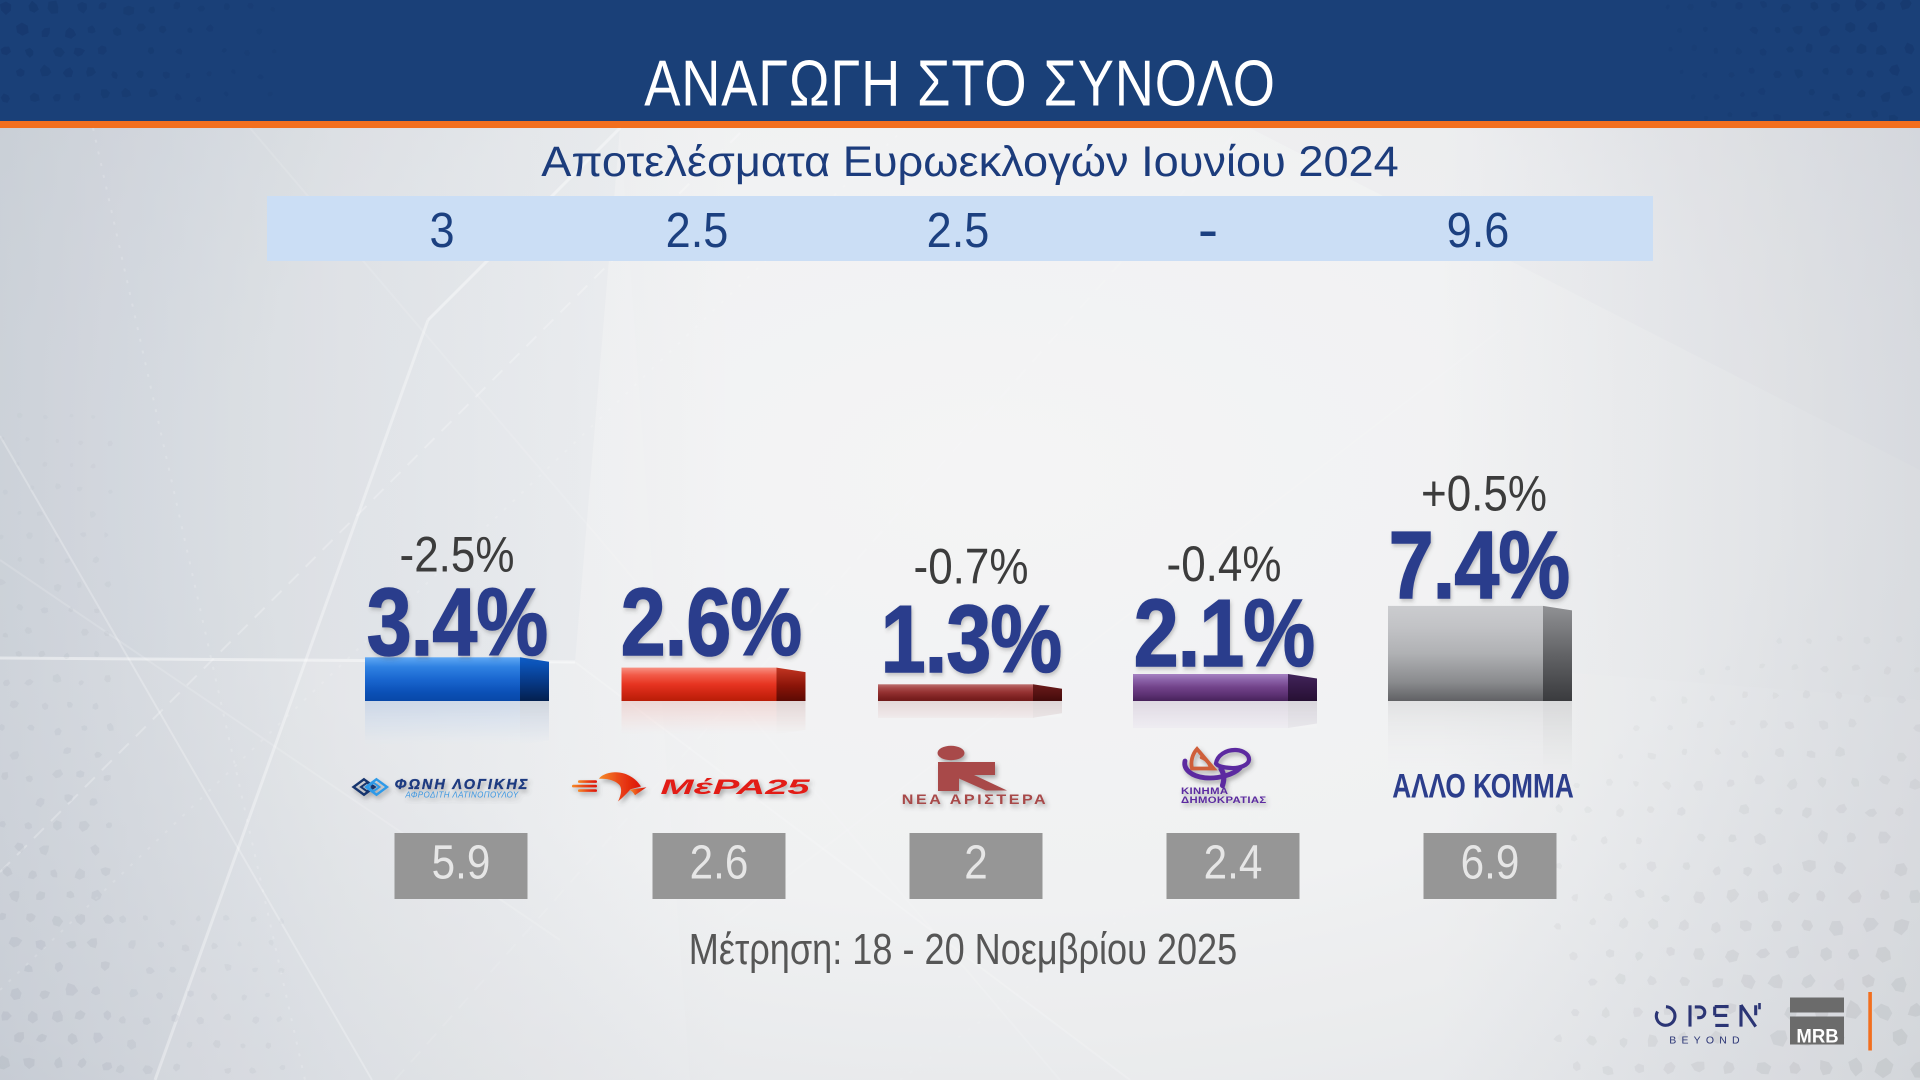  What do you see at coordinates (461, 795) in the screenshot?
I see `svg-text: ΑΦΡΟΔΙΤΗ ΛΑΤΙΝΟΠΟΥΛΟΥ` at bounding box center [461, 795].